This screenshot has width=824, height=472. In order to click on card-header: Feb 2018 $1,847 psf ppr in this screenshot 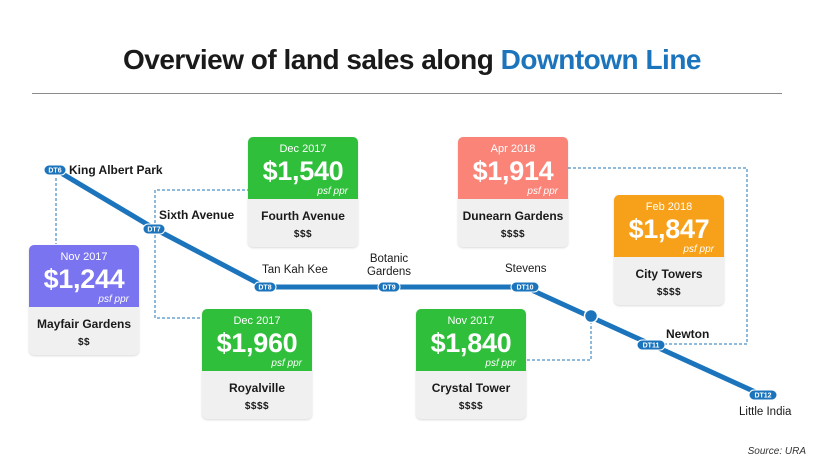, I will do `click(669, 226)`.